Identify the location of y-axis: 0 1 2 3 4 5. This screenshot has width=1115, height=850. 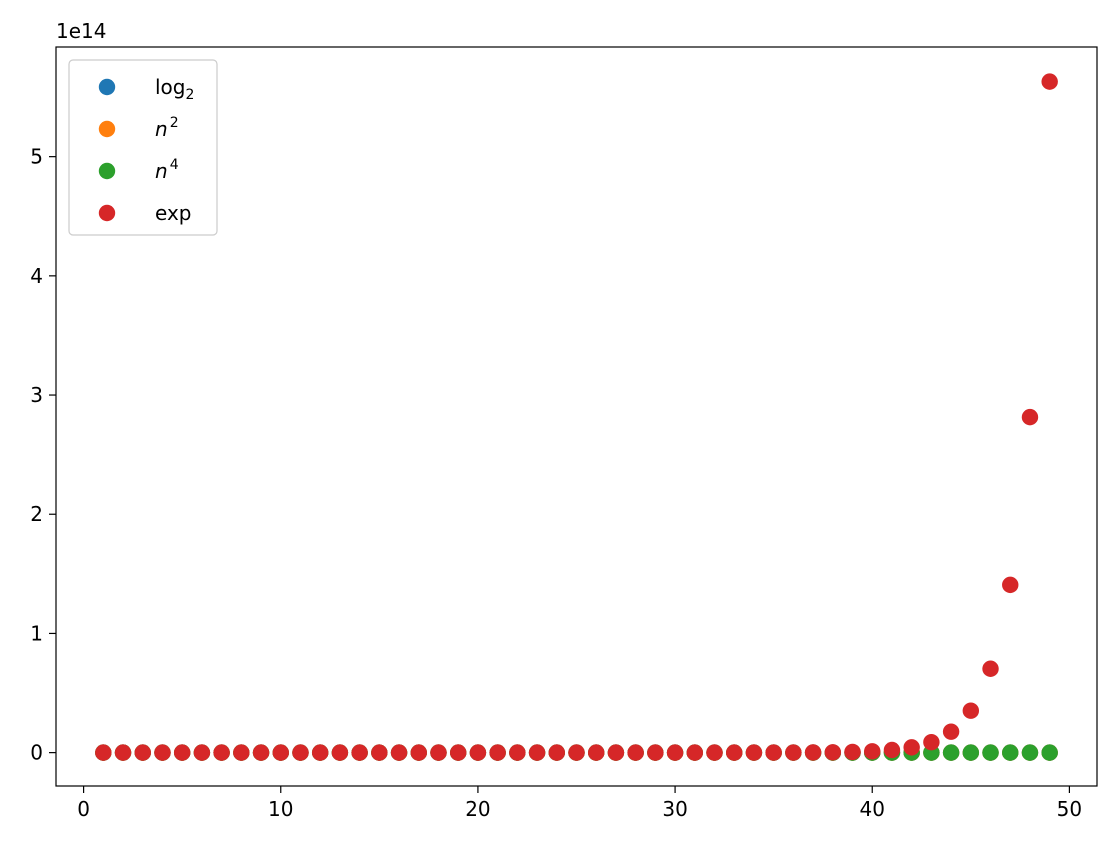
(43, 455).